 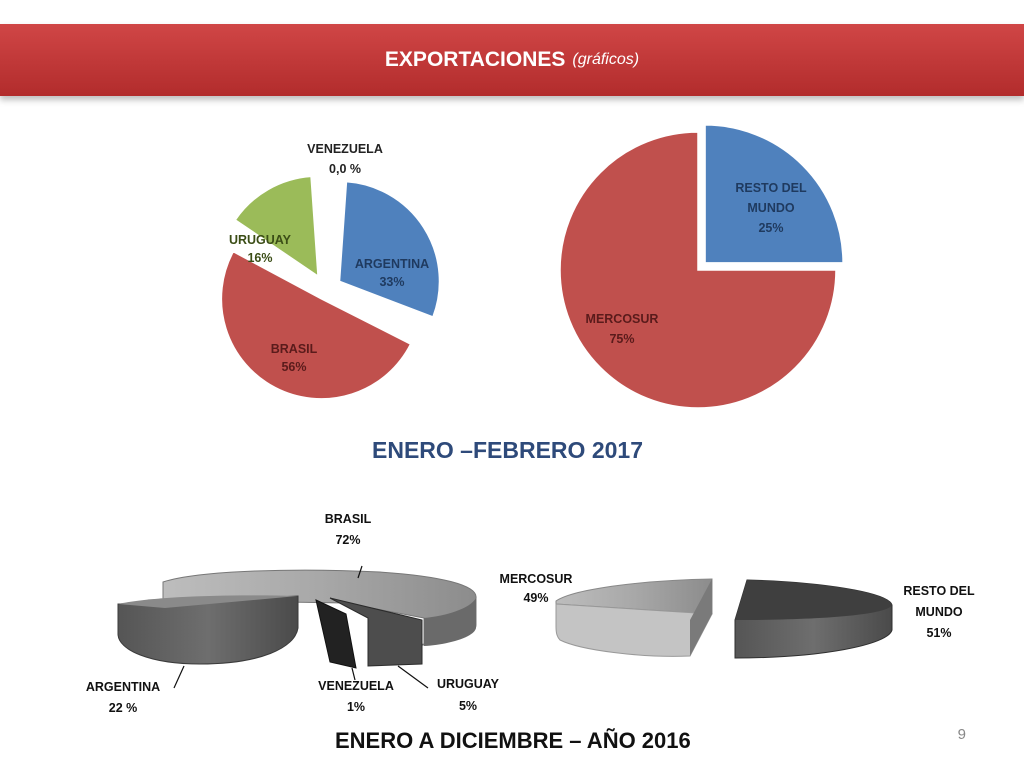 I want to click on slice-3d-uruguay, so click(x=376, y=632).